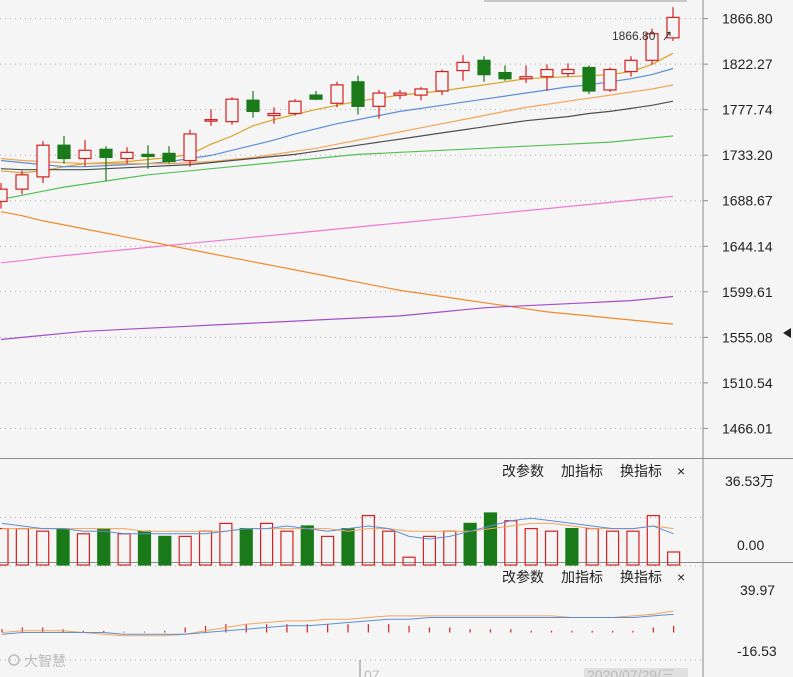 The width and height of the screenshot is (793, 677). I want to click on price-tick-label: 1555.08, so click(747, 337).